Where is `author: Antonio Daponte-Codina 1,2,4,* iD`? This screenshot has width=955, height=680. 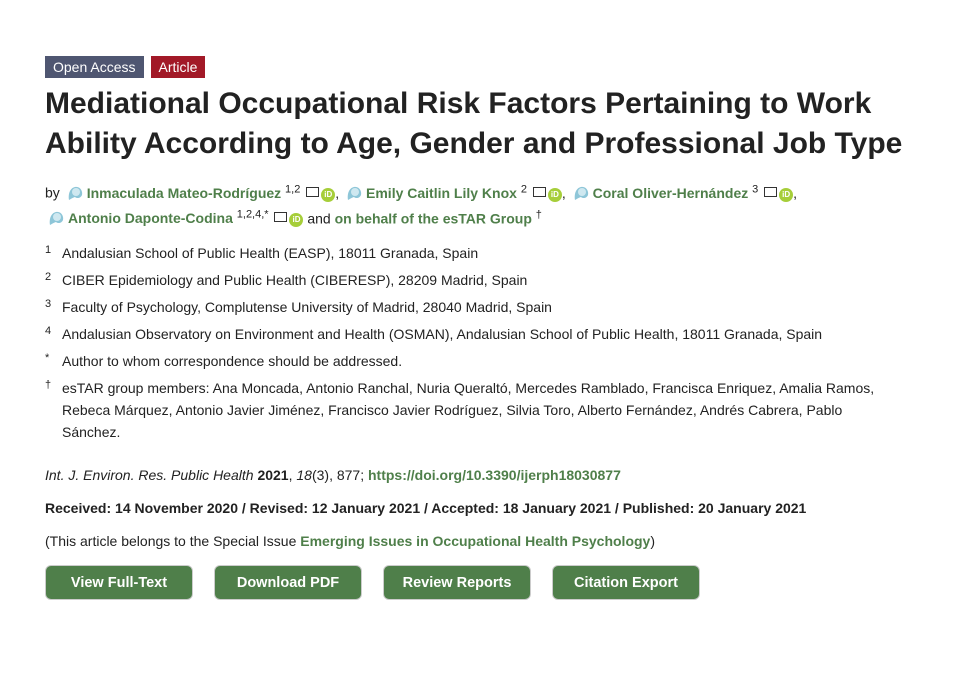 author: Antonio Daponte-Codina 1,2,4,* iD is located at coordinates (176, 218).